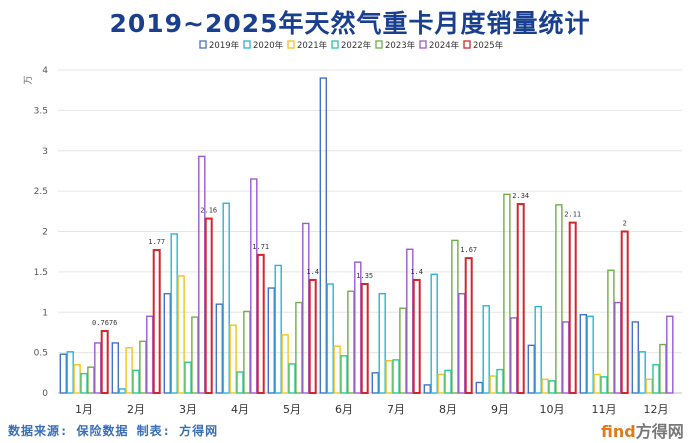 The width and height of the screenshot is (700, 443). What do you see at coordinates (649, 386) in the screenshot?
I see `bar-2021年-12月` at bounding box center [649, 386].